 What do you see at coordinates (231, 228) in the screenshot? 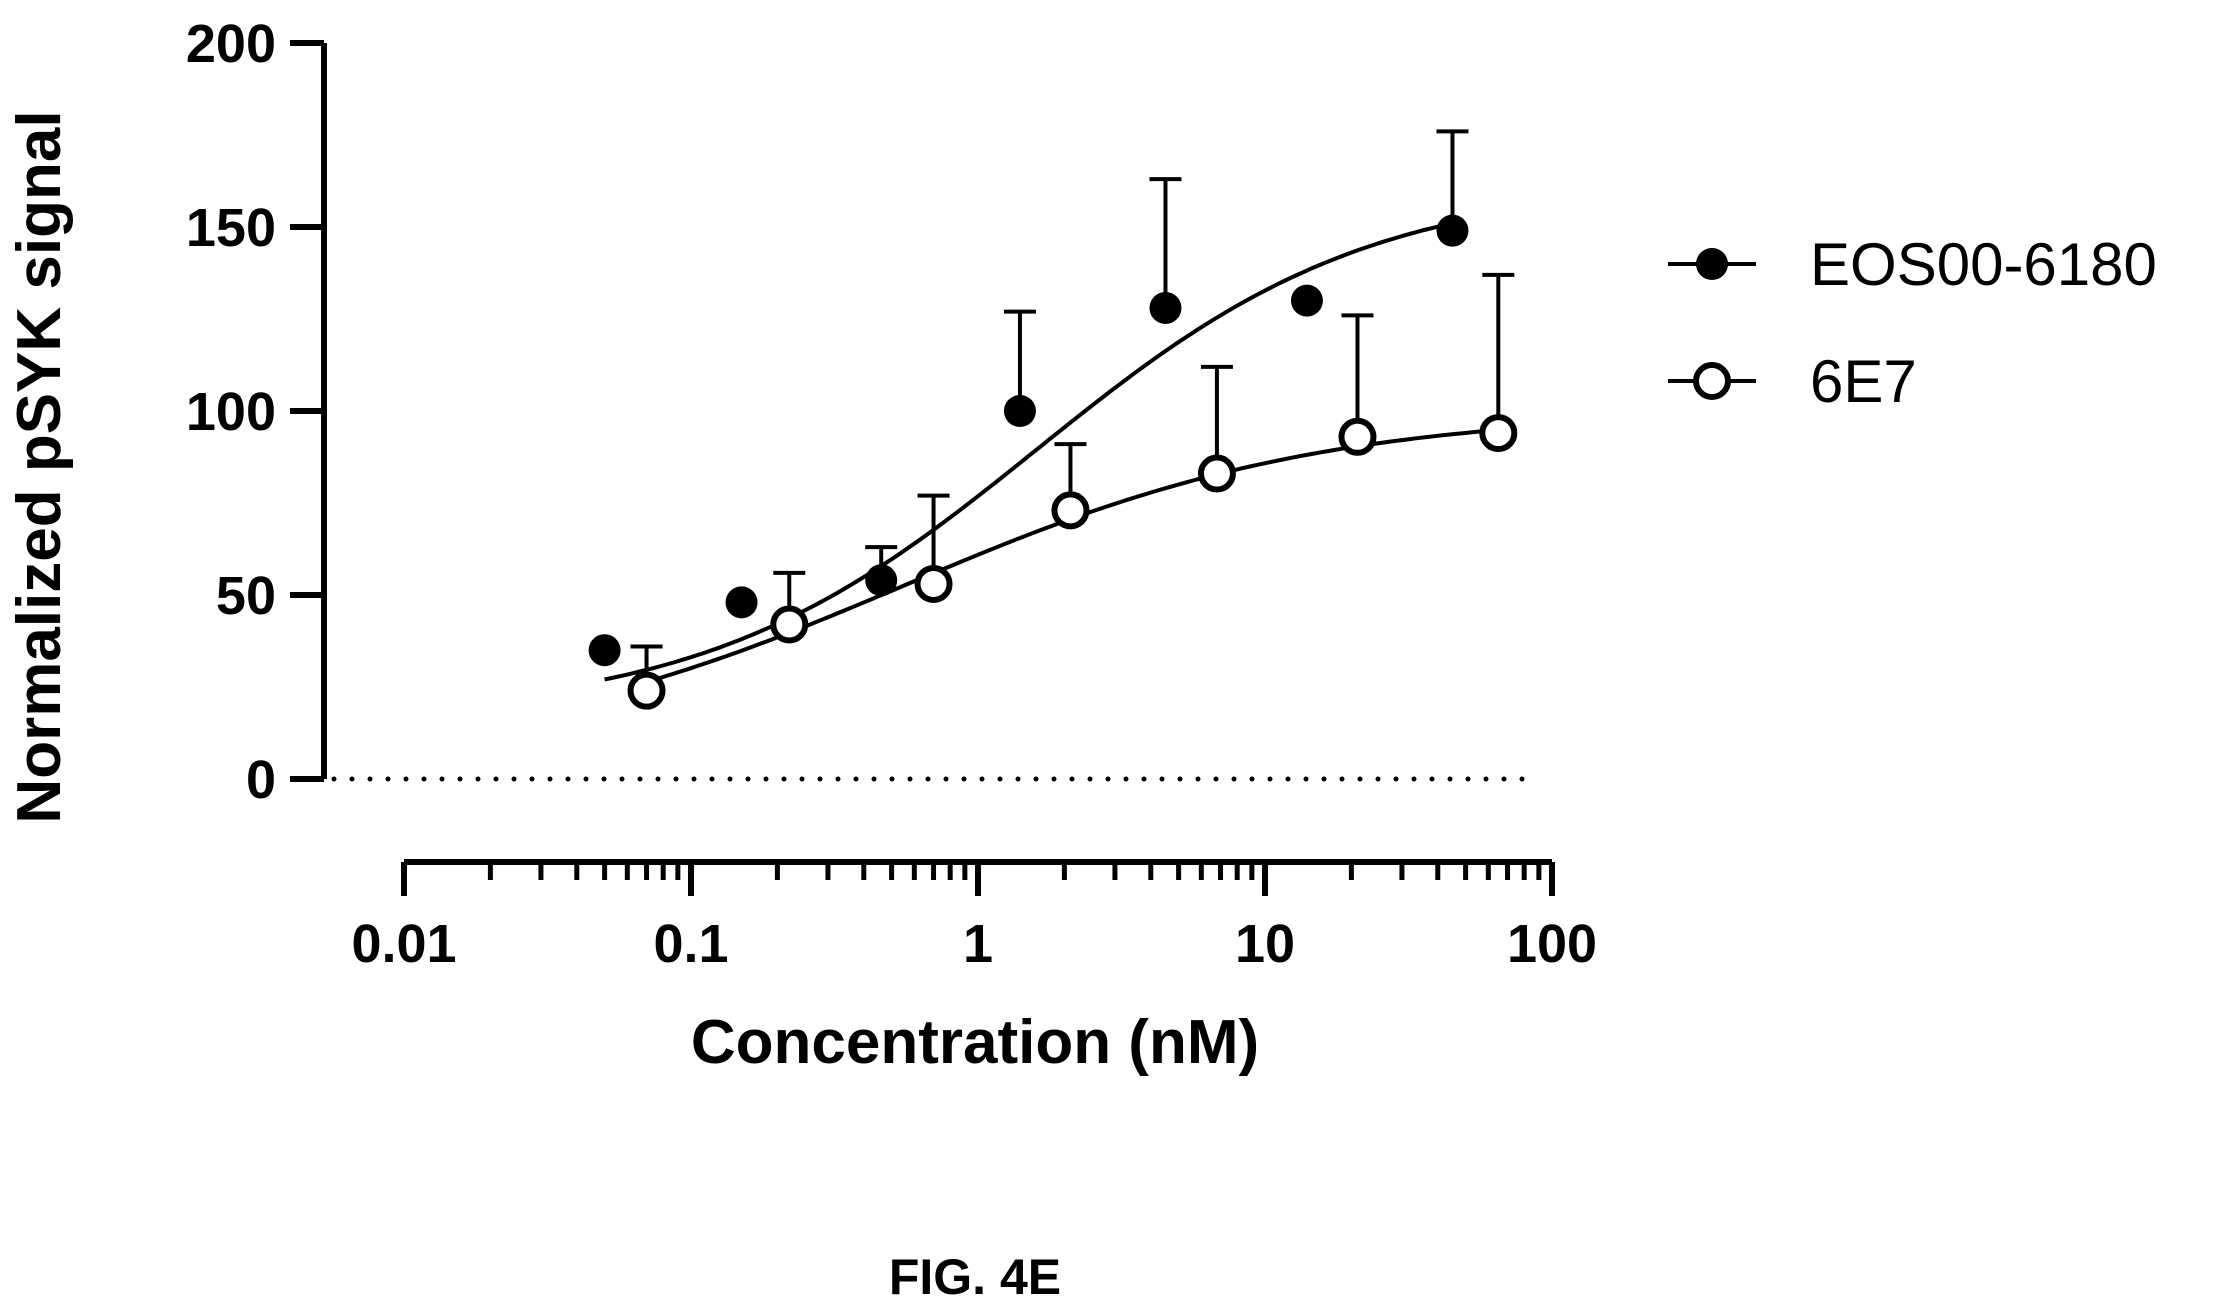
I see `y-tick-label: 150` at bounding box center [231, 228].